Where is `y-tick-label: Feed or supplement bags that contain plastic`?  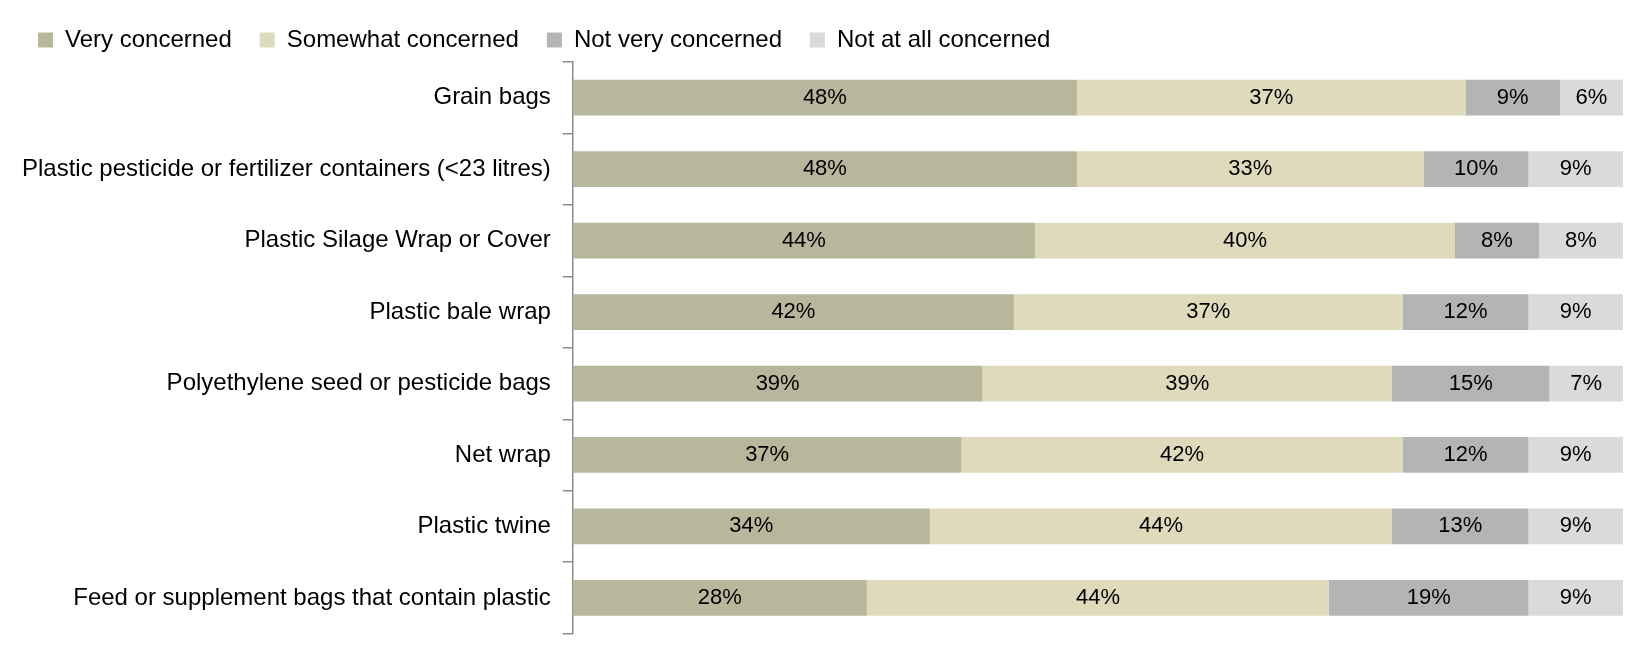 y-tick-label: Feed or supplement bags that contain plastic is located at coordinates (312, 596).